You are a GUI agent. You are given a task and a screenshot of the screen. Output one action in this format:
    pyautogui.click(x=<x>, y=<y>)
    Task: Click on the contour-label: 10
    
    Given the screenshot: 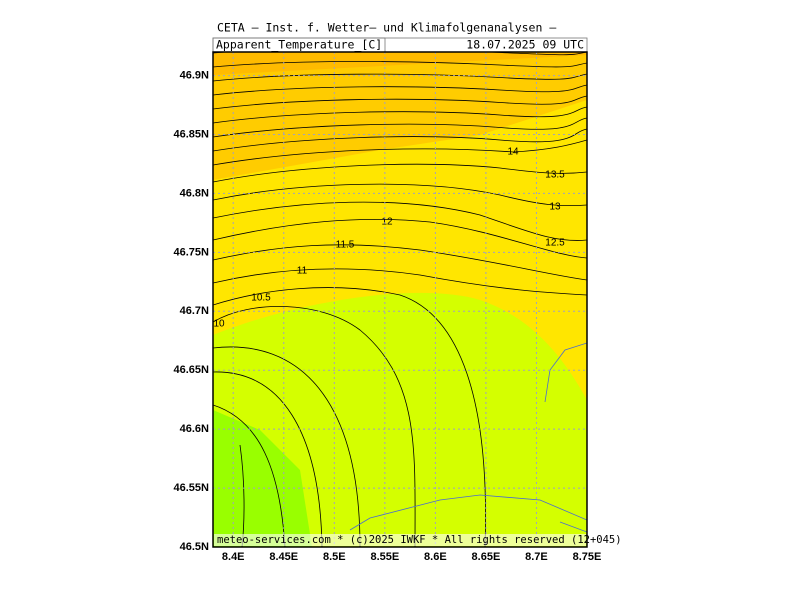 What is the action you would take?
    pyautogui.click(x=219, y=324)
    